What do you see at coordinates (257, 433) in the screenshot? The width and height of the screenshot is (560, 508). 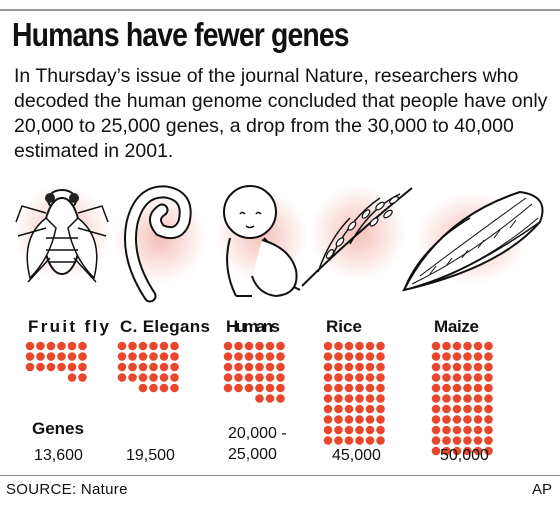 I see `value-label: 20,000 -` at bounding box center [257, 433].